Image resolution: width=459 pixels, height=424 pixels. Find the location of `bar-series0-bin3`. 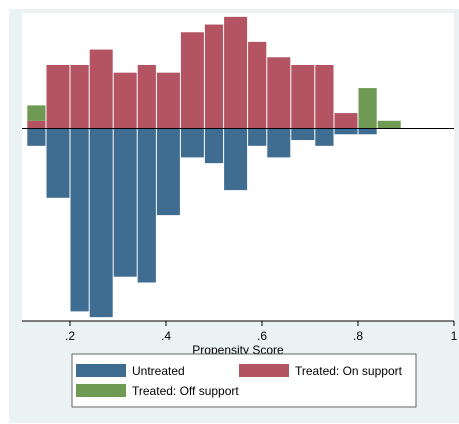

bar-series0-bin3 is located at coordinates (101, 223).